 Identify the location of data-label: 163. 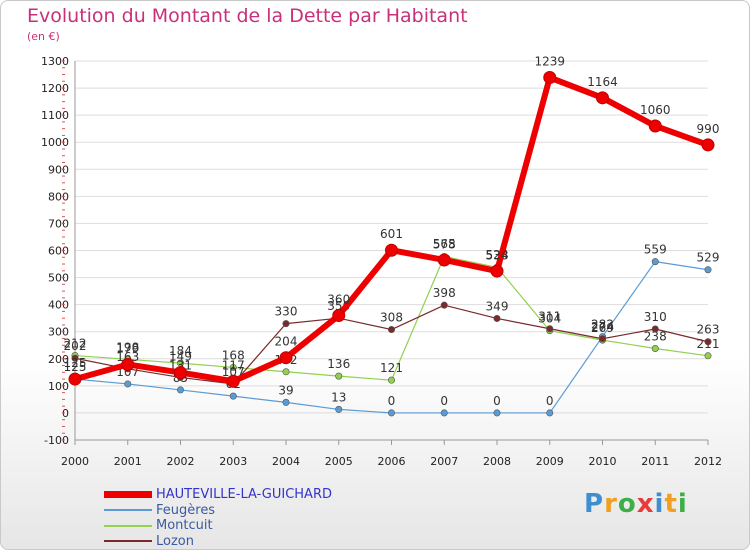
(127, 357).